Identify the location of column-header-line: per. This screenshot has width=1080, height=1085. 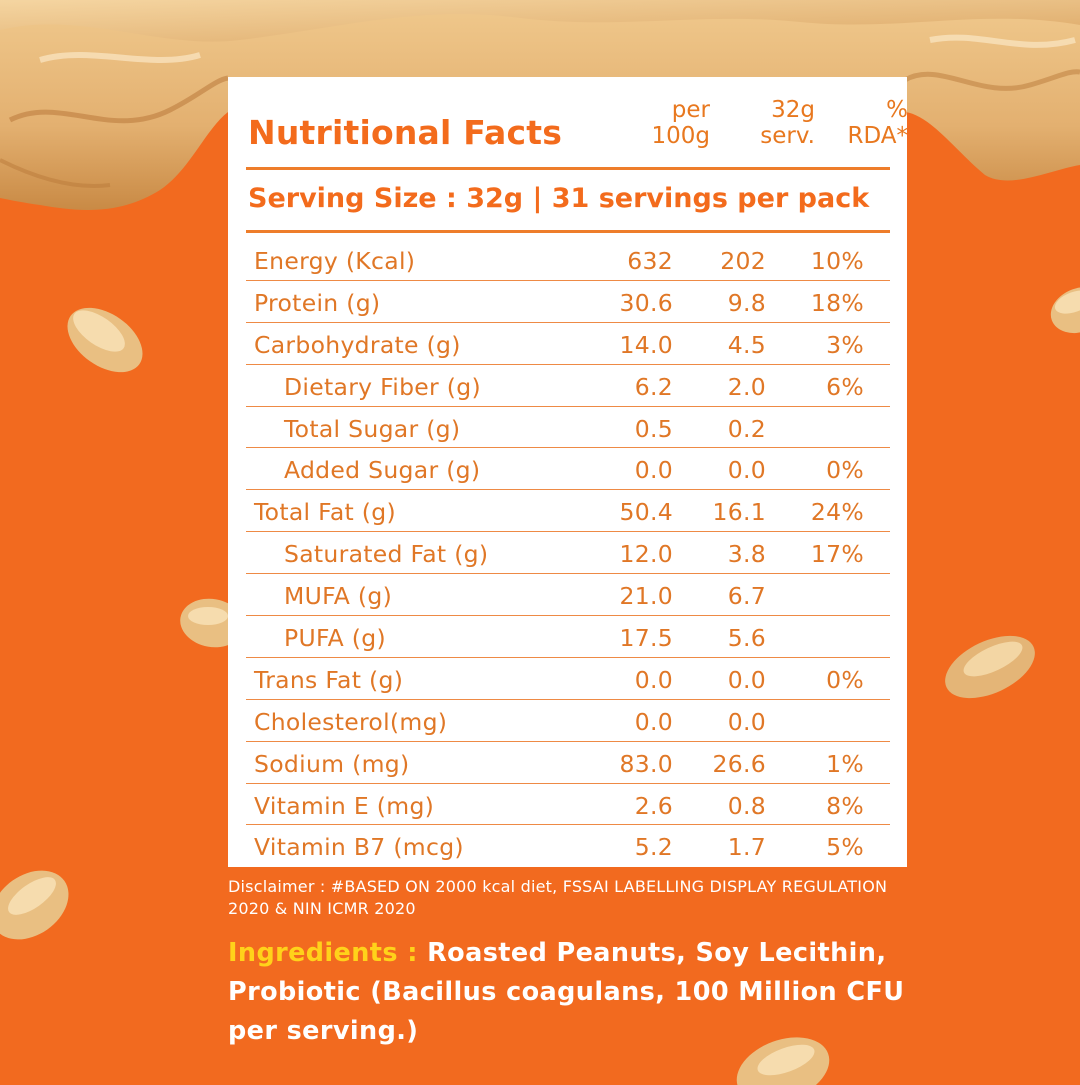
(690, 110).